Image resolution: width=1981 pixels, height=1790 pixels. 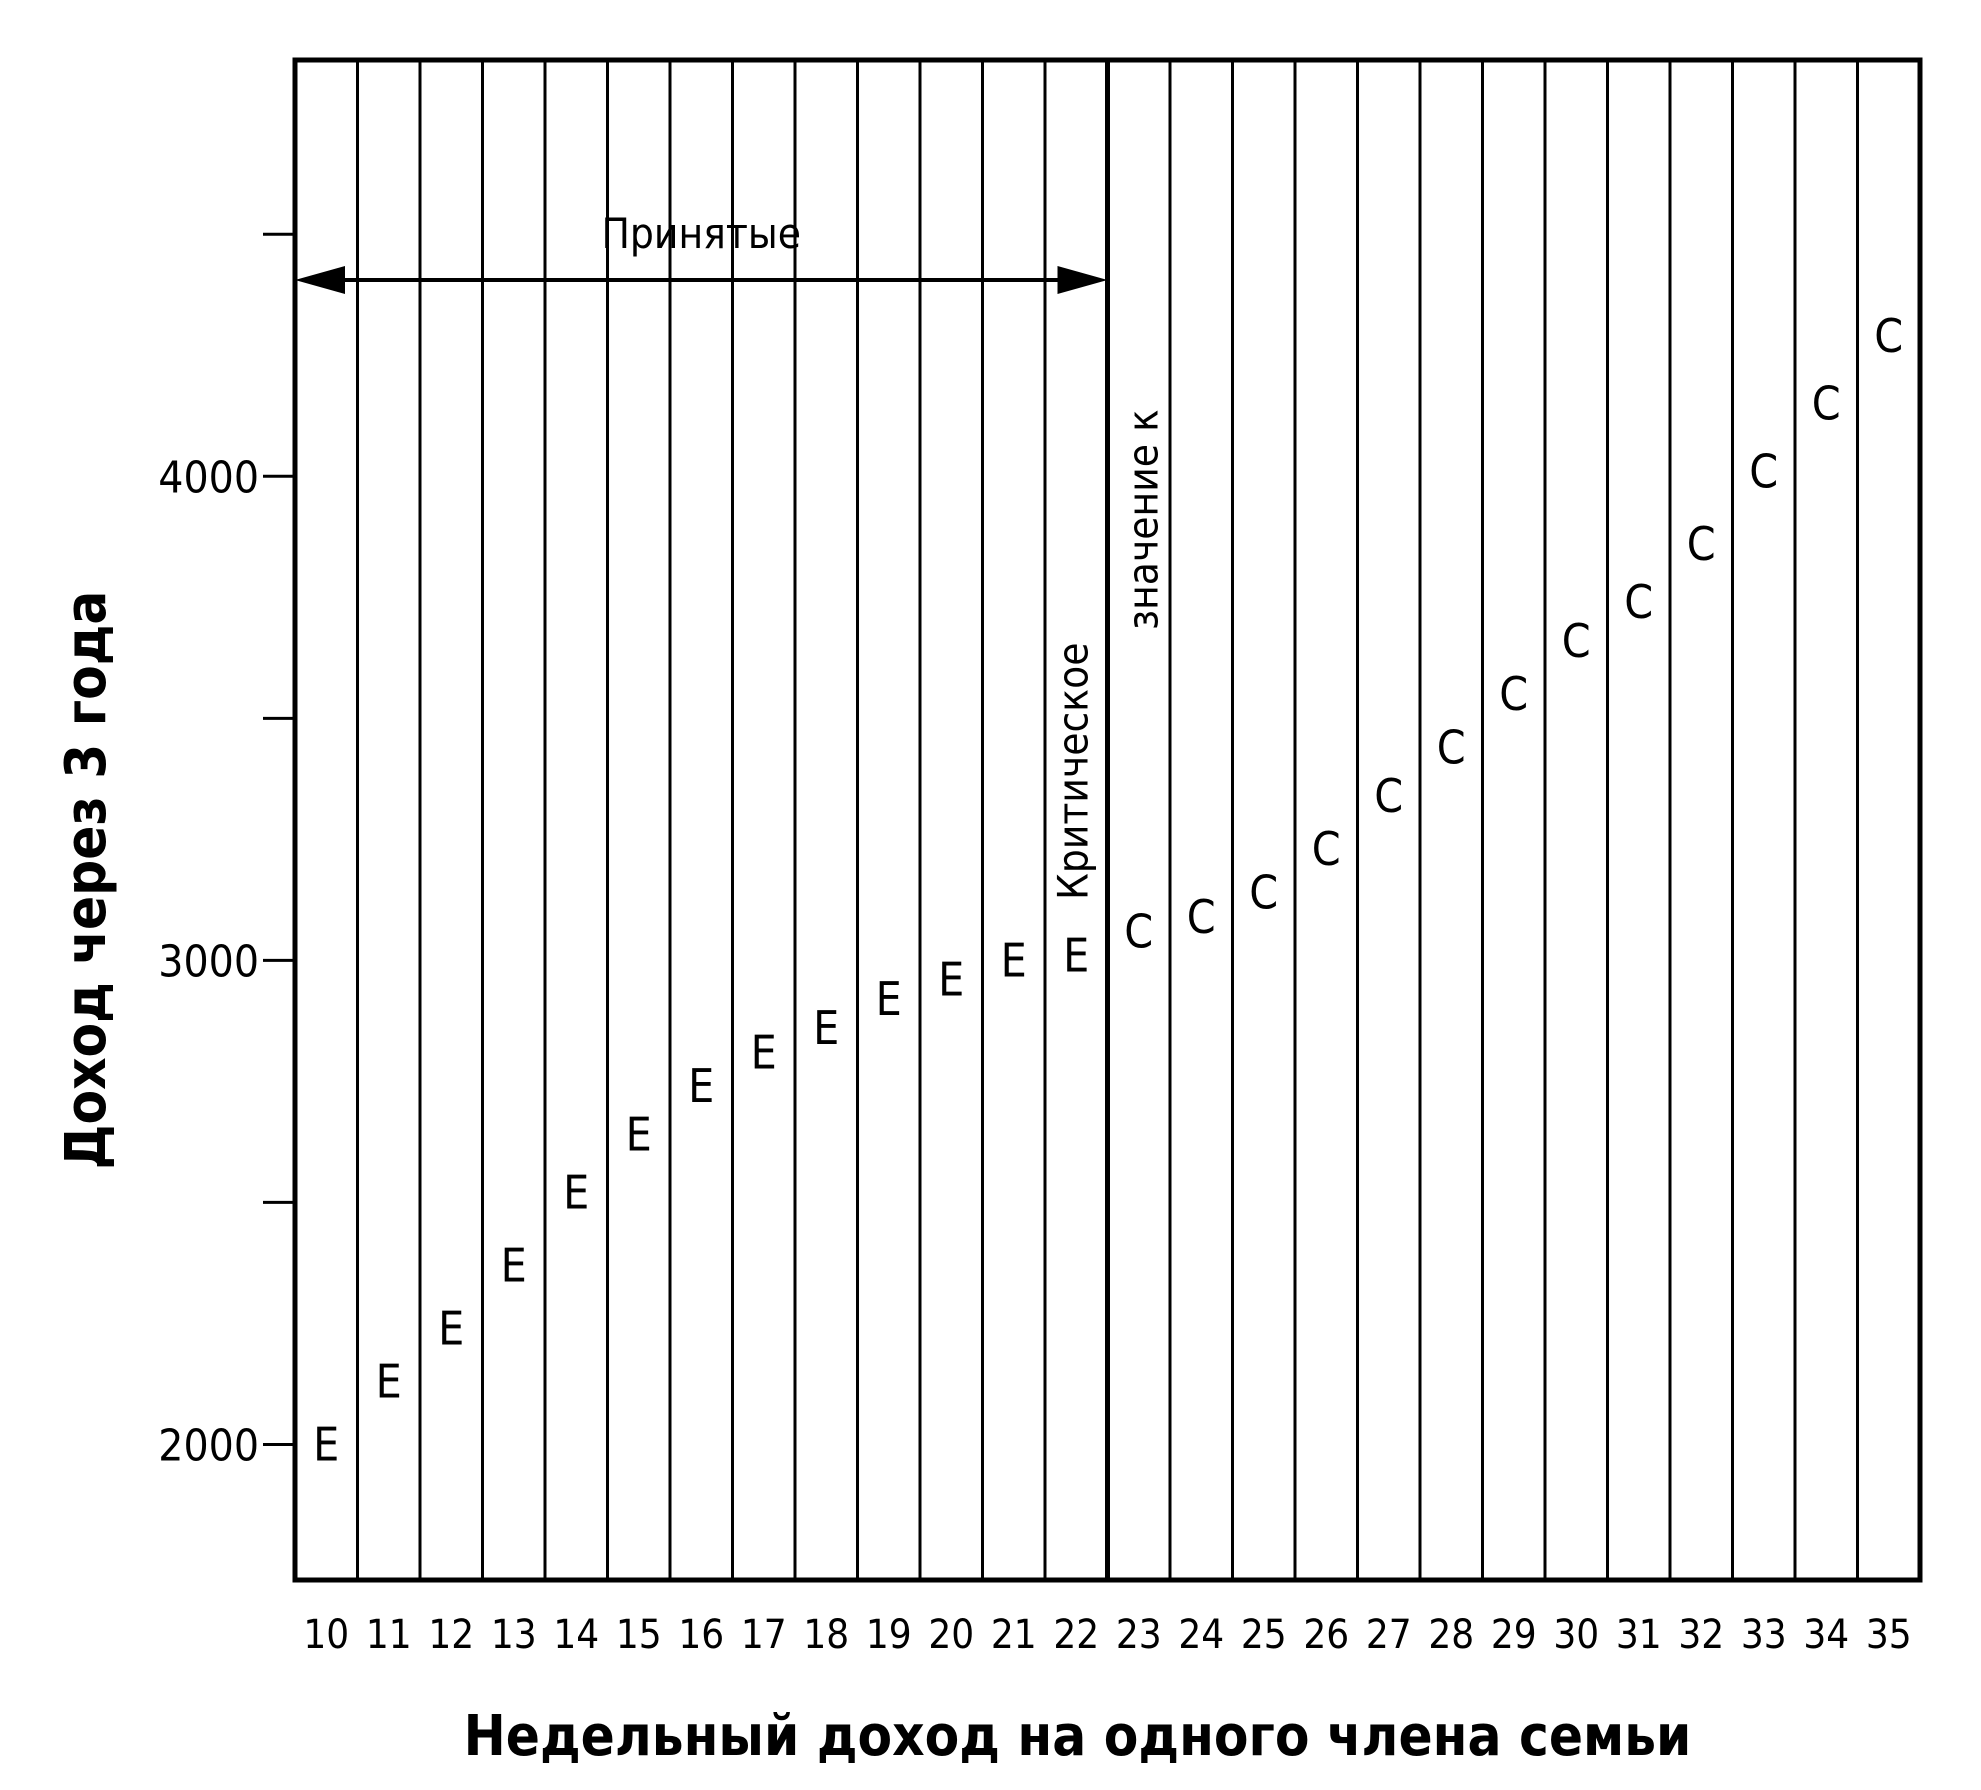 What do you see at coordinates (1082, 280) in the screenshot?
I see `accepted-arrow-right-head` at bounding box center [1082, 280].